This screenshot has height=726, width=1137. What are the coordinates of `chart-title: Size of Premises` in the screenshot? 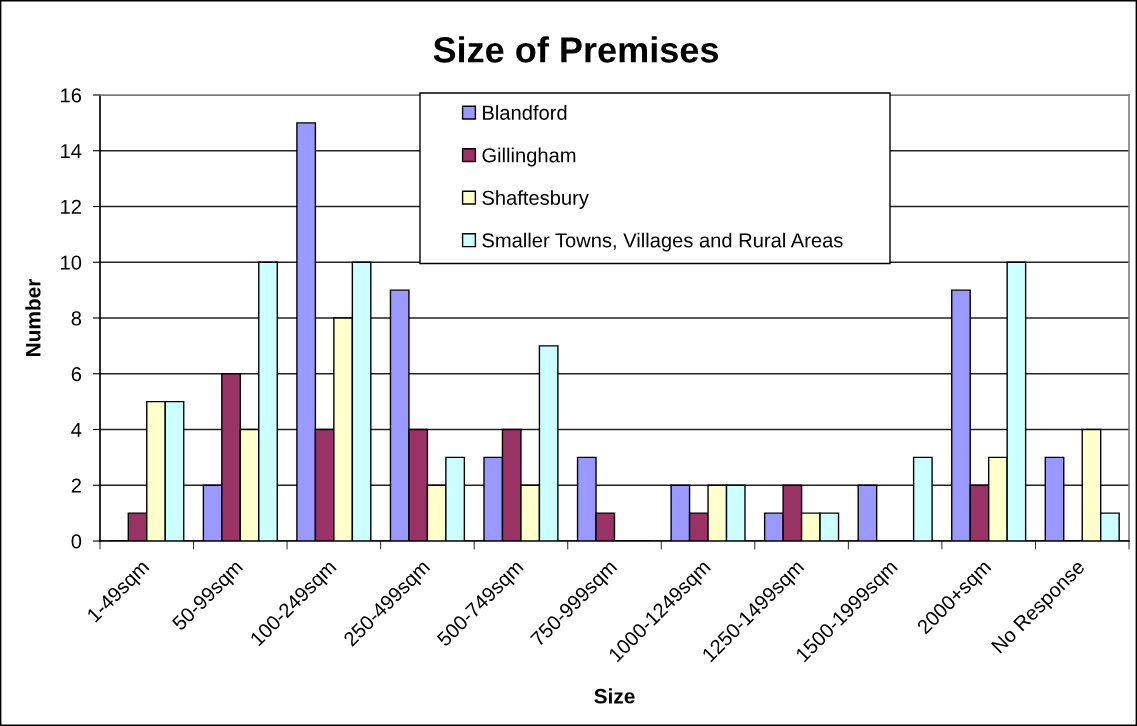 It's located at (576, 49).